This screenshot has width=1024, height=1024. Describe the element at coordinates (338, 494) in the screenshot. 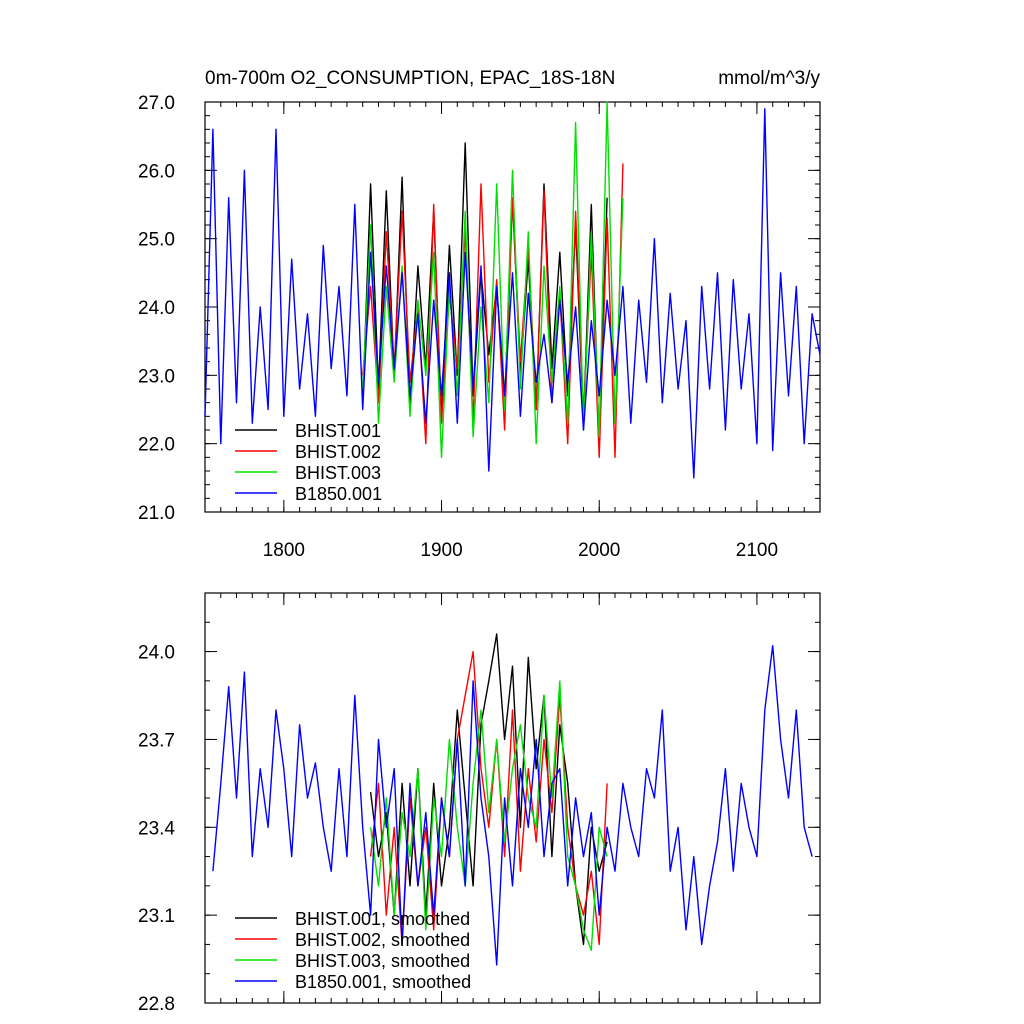

I see `legend-label: B1850.001` at that location.